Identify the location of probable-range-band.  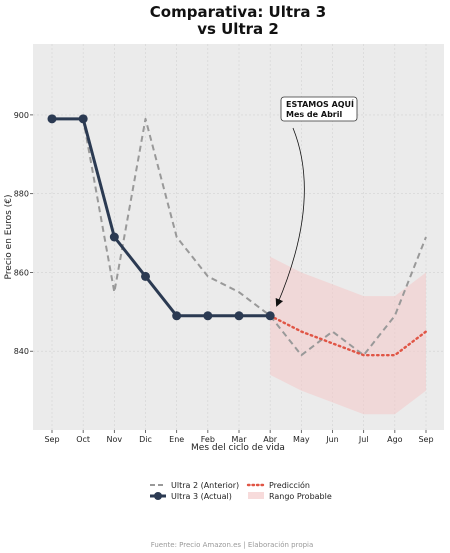
(348, 335).